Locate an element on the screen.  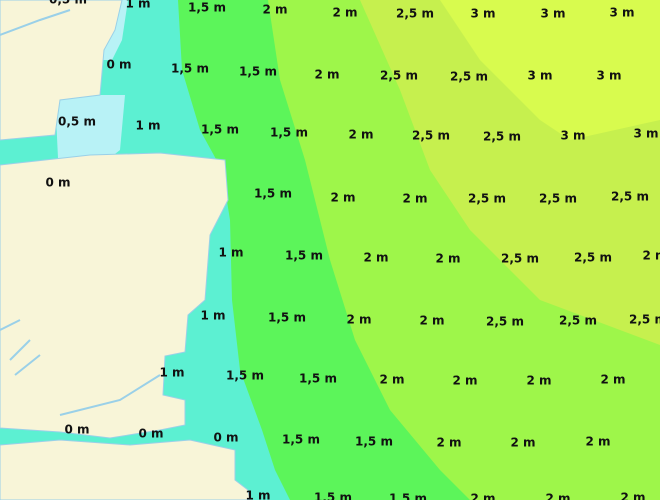
zone-3m is located at coordinates (550, 70).